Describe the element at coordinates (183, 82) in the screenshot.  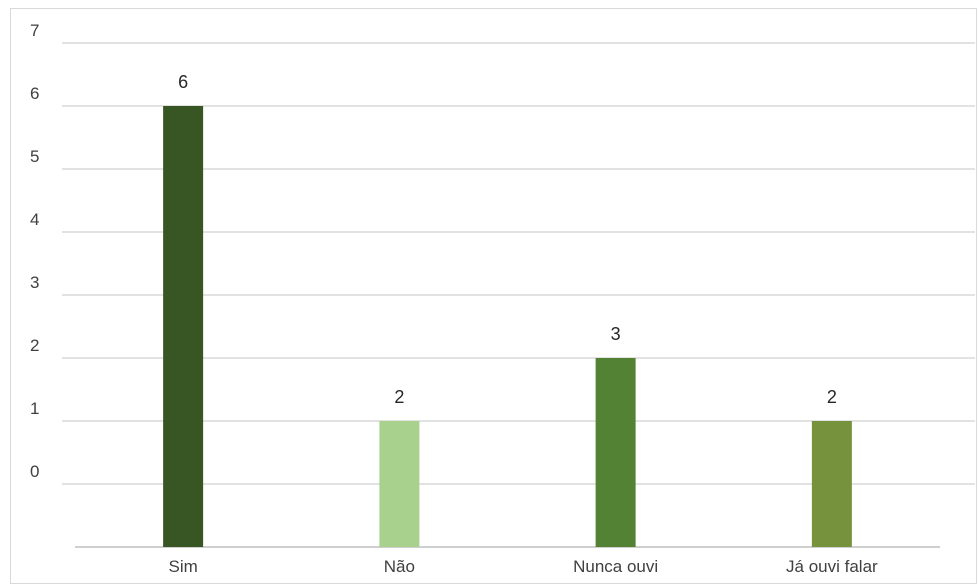
I see `data-label: 6` at that location.